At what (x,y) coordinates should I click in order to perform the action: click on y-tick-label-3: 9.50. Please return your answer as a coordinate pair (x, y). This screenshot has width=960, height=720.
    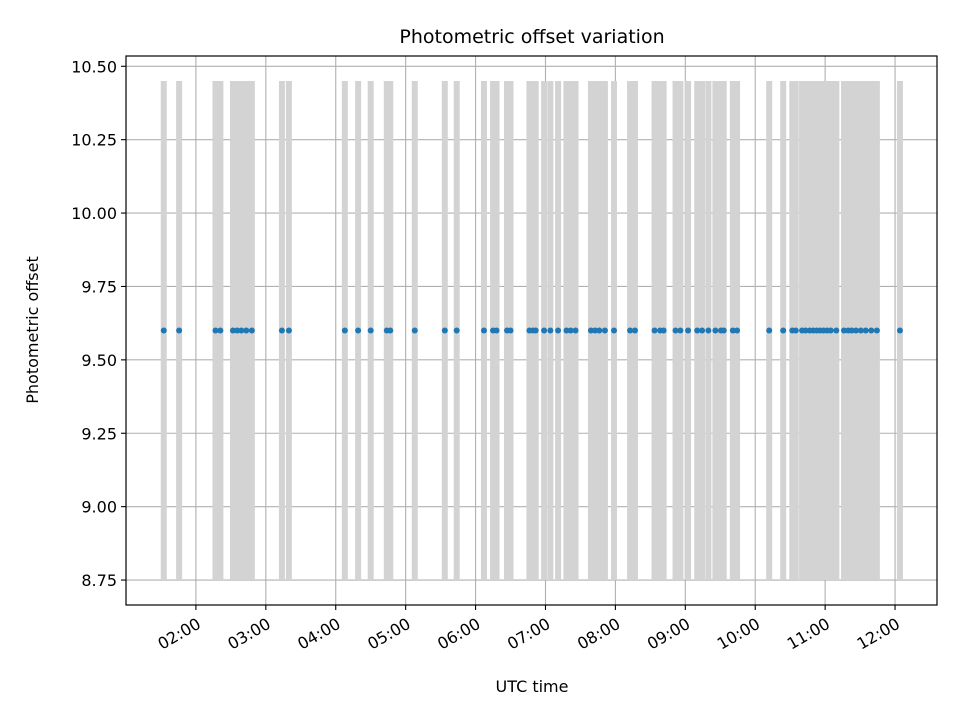
    Looking at the image, I should click on (99, 360).